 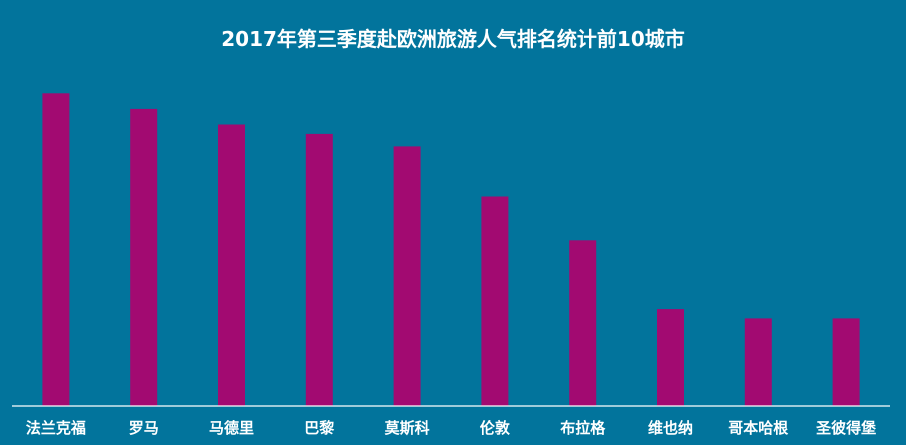 I want to click on x-tick-label: 莫斯科, so click(x=407, y=428).